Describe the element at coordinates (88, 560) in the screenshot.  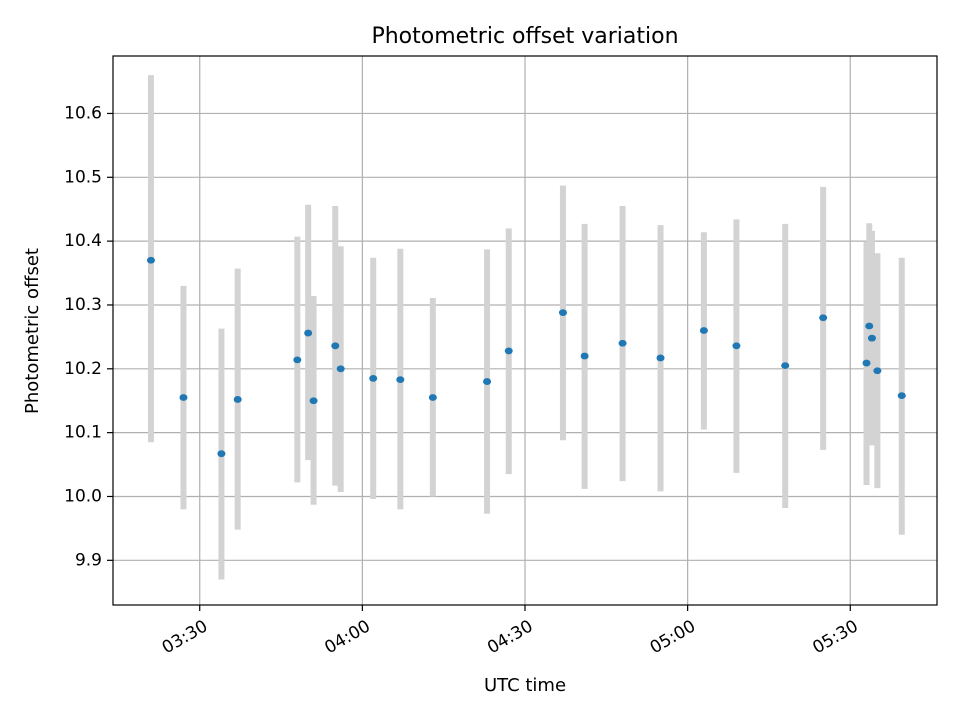
I see `y-tick-label: 9.9` at that location.